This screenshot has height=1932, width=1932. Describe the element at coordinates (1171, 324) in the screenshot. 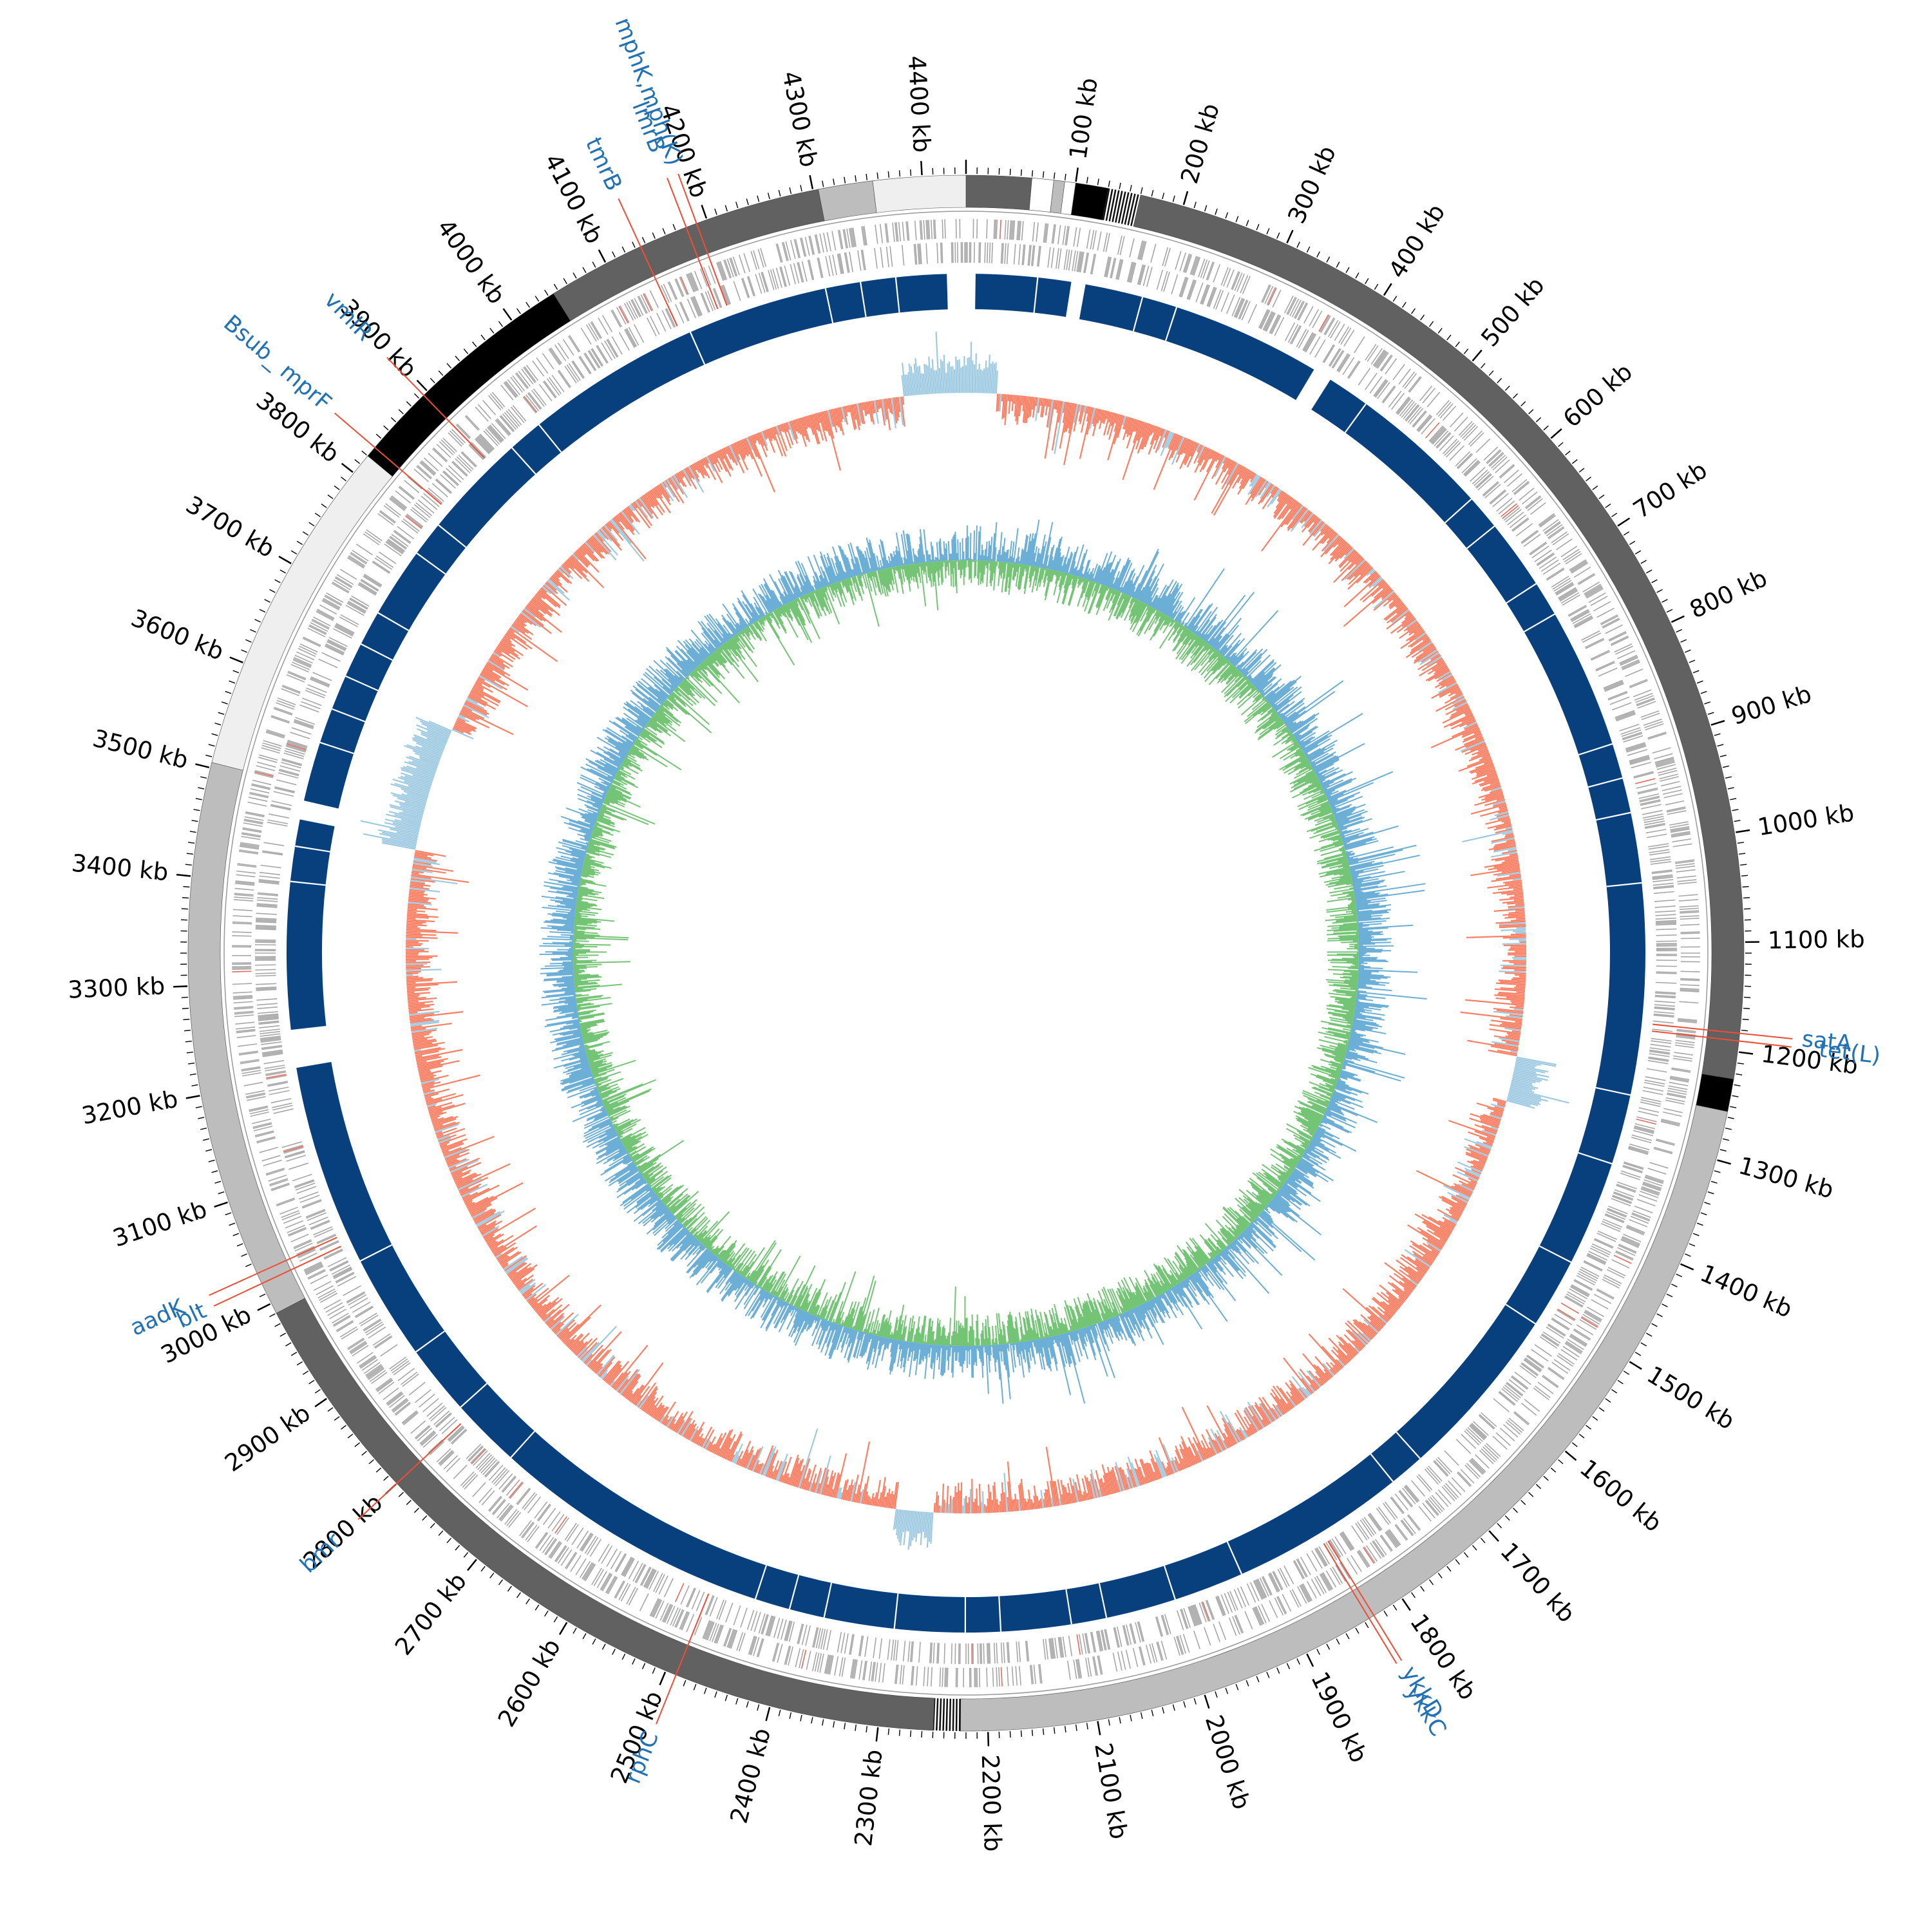

I see `blast-gap-line` at that location.